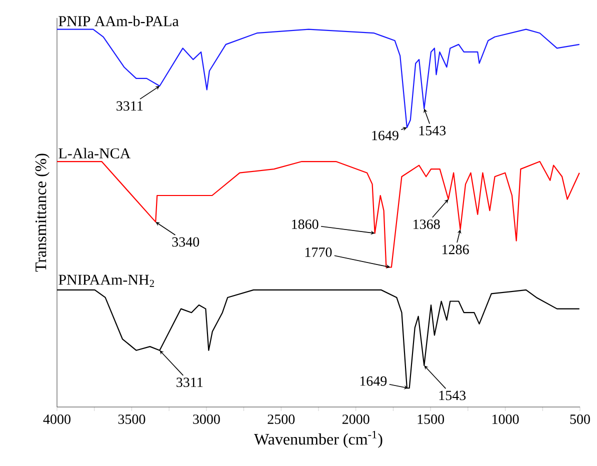 The height and width of the screenshot is (466, 597). Describe the element at coordinates (318, 439) in the screenshot. I see `x-axis-title: Wavenumber (cm$^{-1}$)` at that location.